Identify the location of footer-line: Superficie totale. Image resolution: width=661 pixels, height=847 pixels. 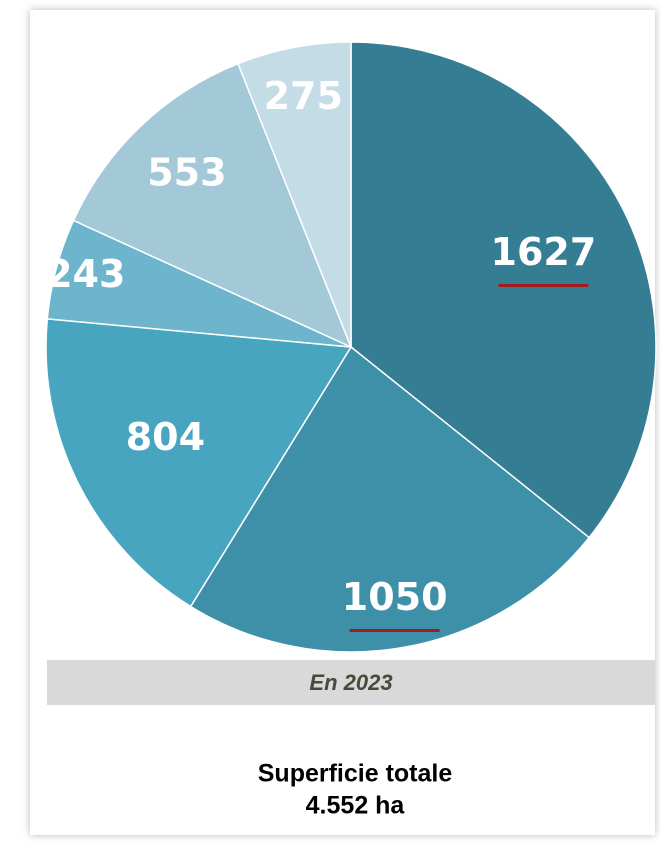
(355, 774).